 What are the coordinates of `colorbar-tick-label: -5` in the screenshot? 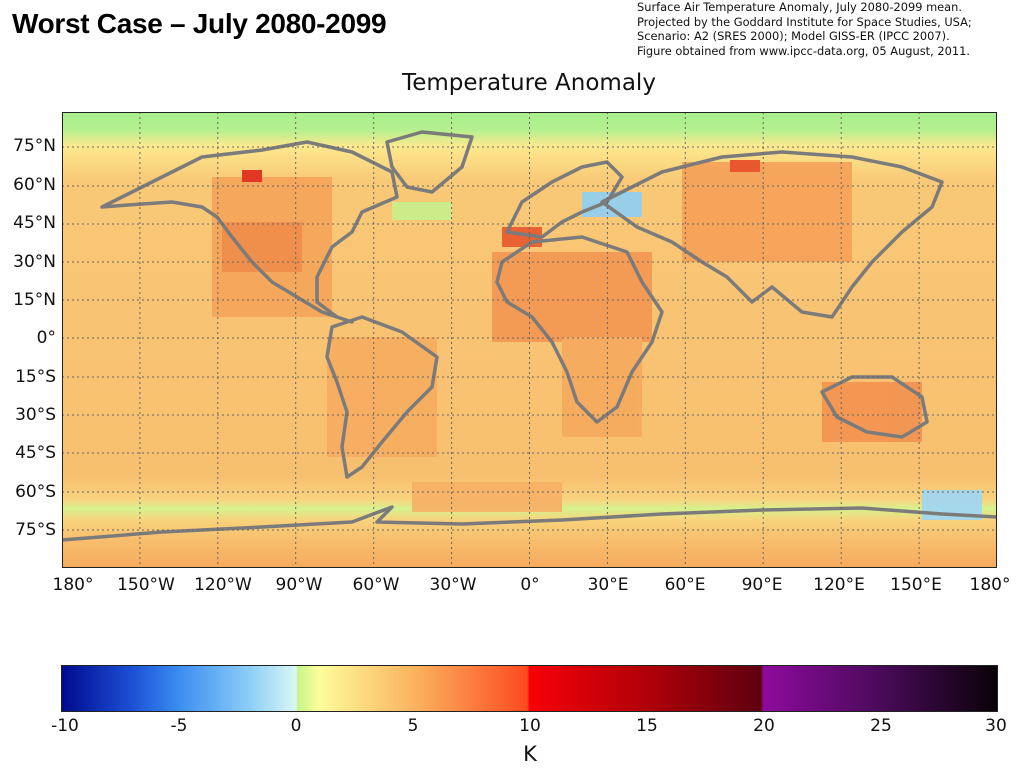 It's located at (179, 726).